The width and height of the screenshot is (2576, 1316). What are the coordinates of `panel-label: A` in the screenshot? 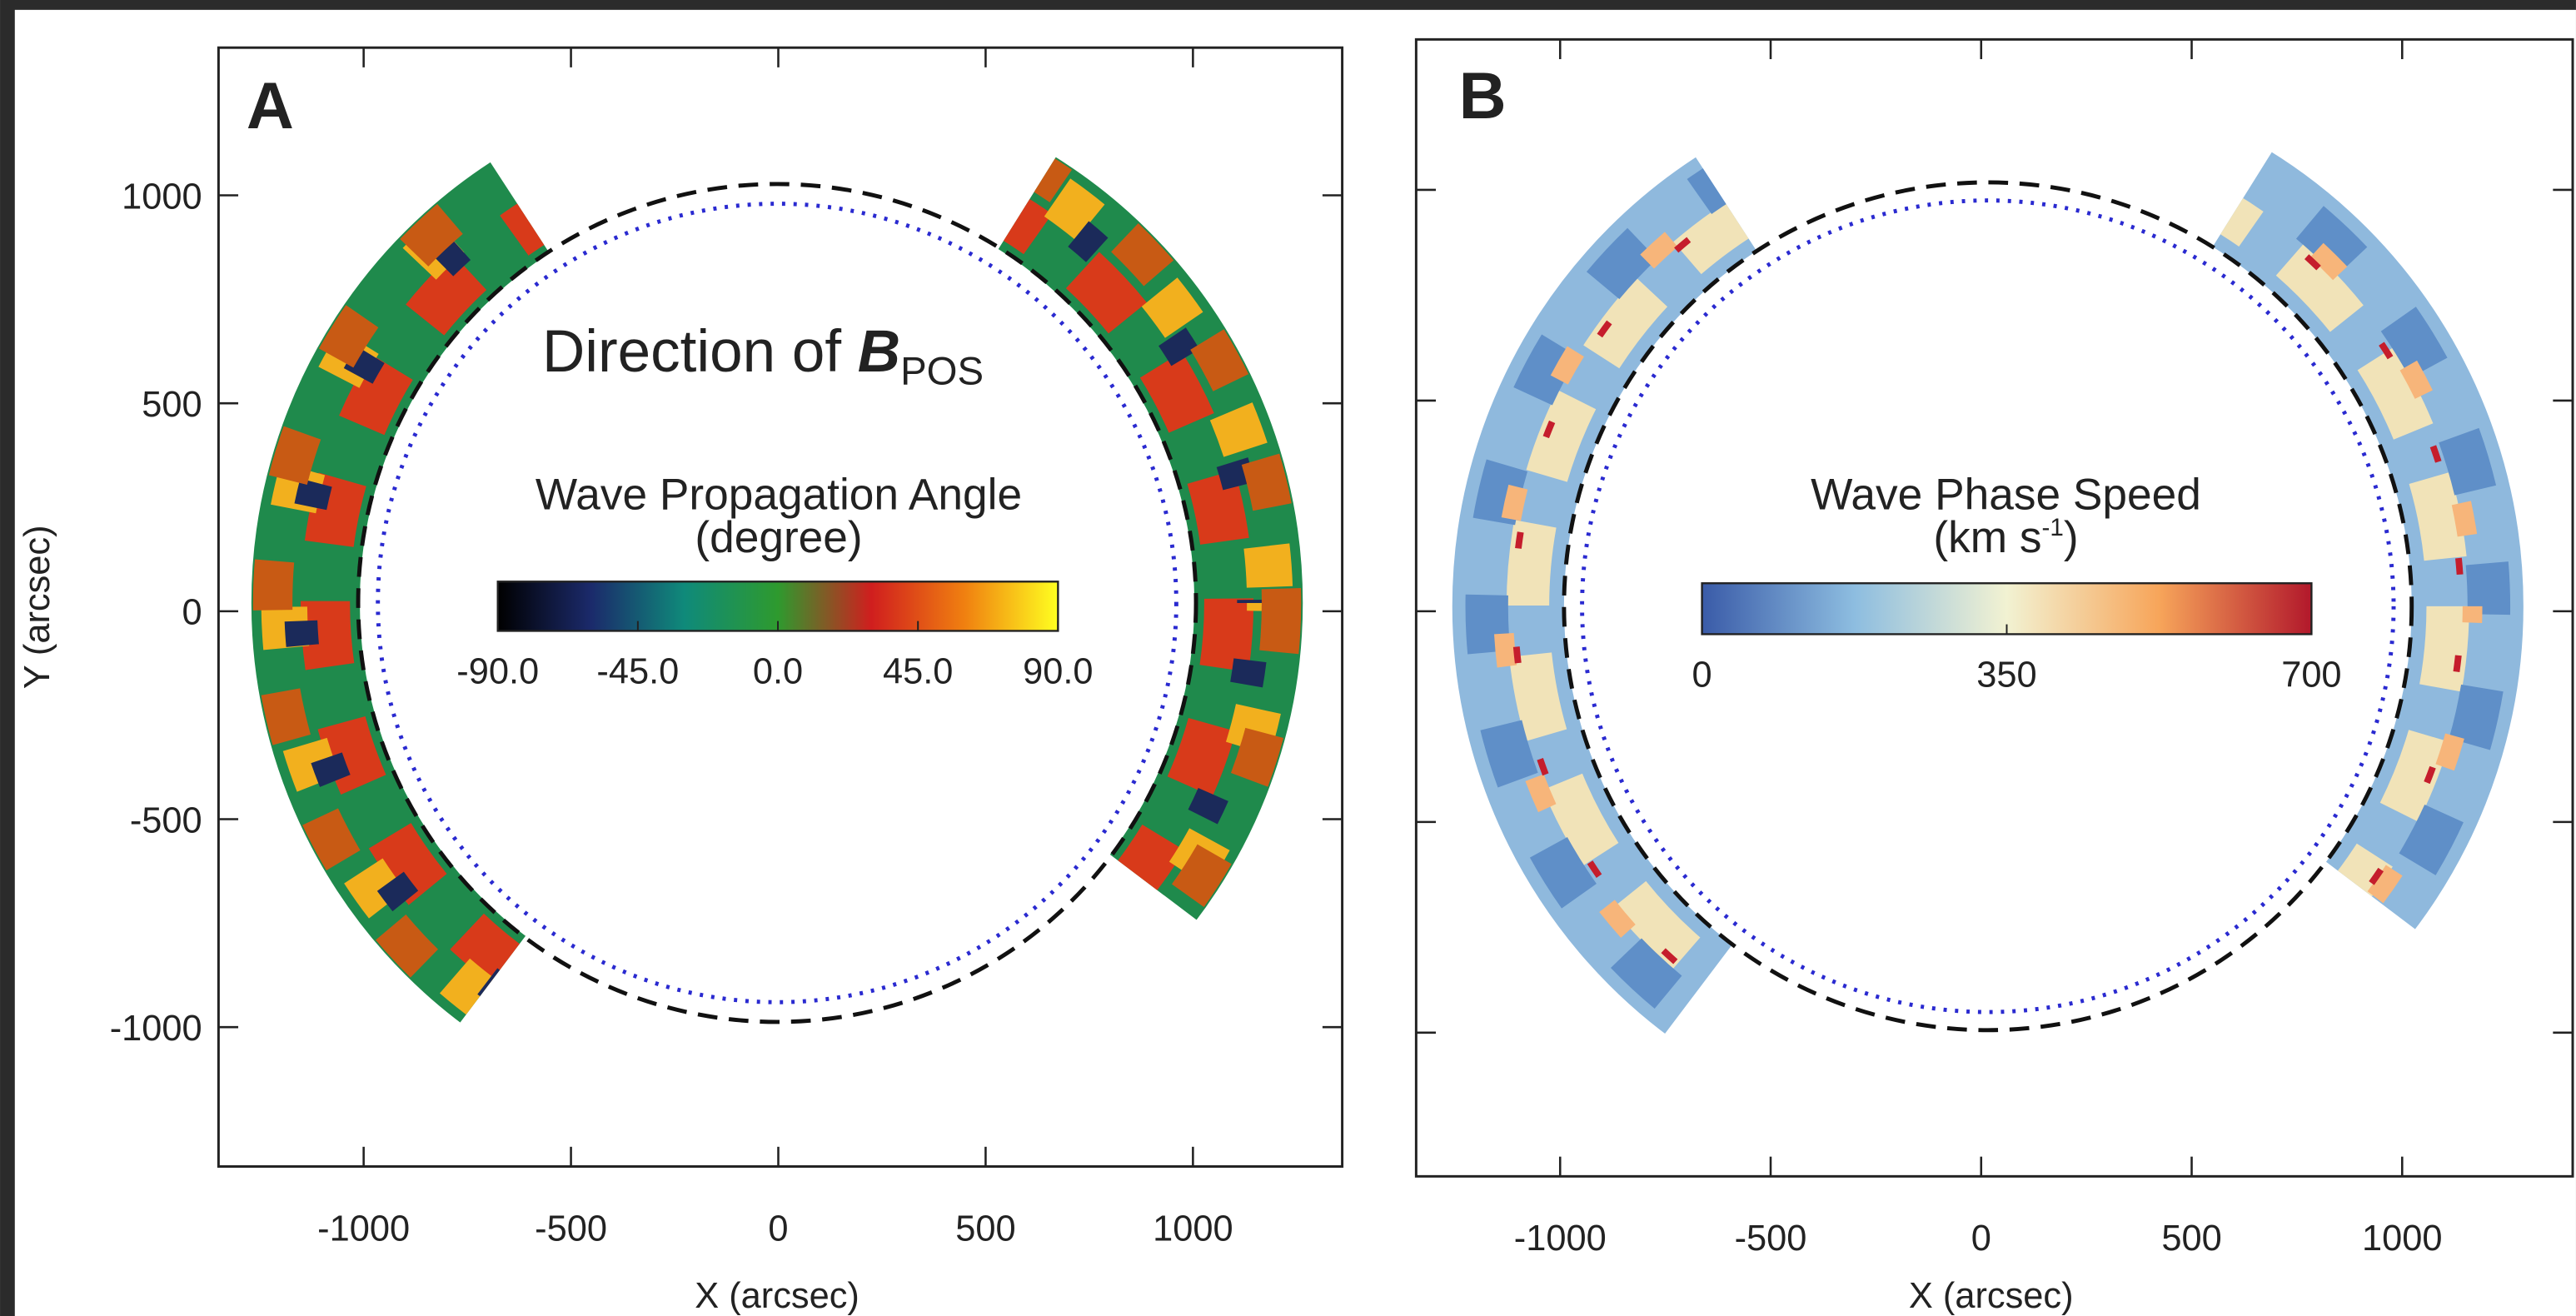 It's located at (270, 105).